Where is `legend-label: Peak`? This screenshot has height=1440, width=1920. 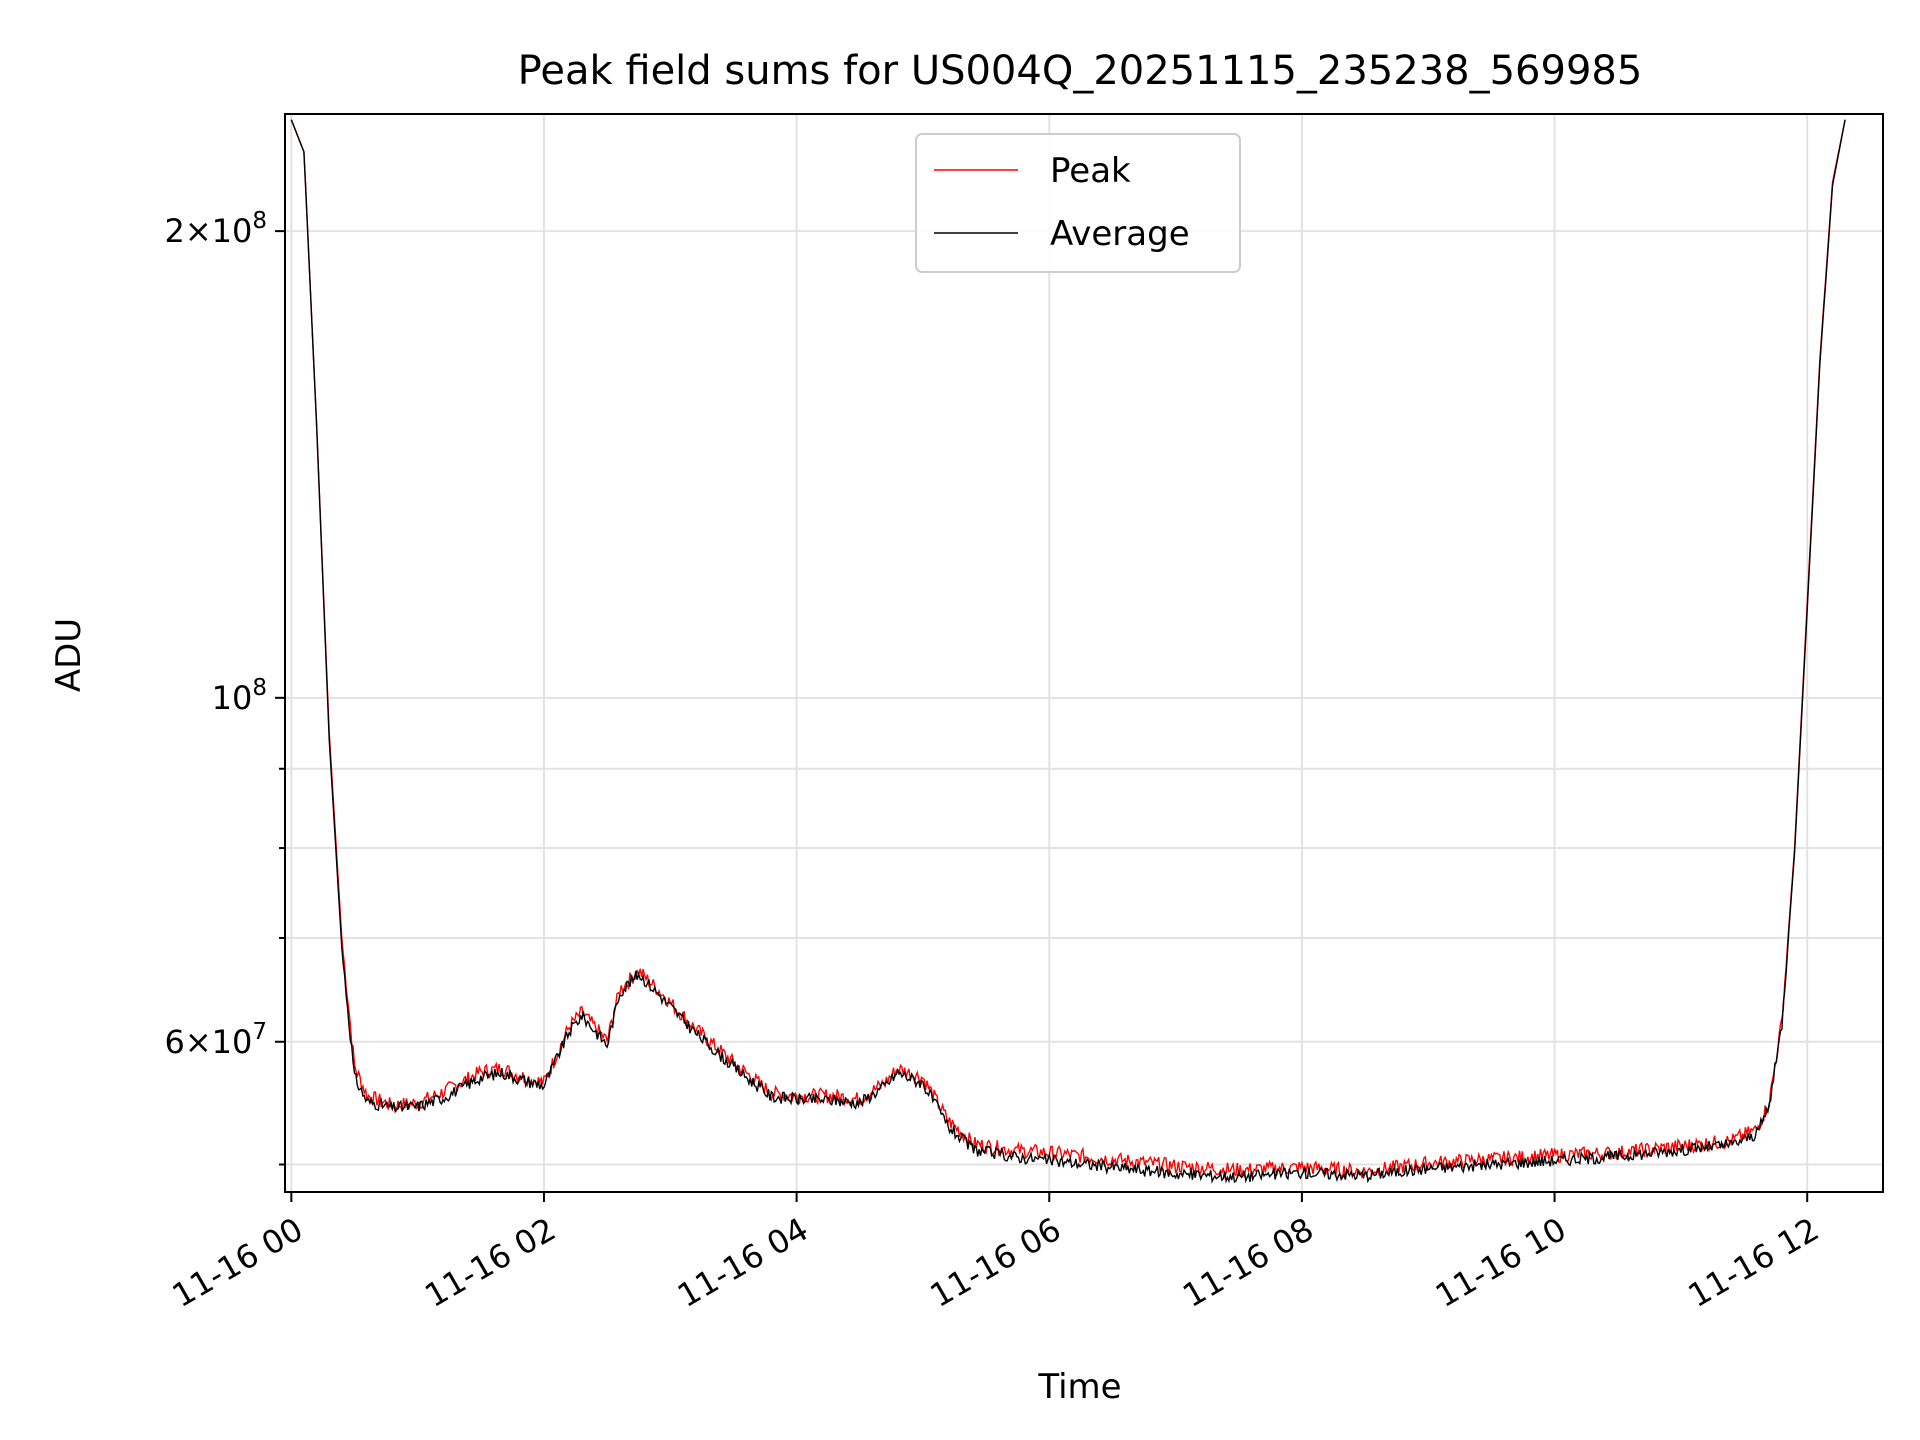
legend-label: Peak is located at coordinates (1090, 171).